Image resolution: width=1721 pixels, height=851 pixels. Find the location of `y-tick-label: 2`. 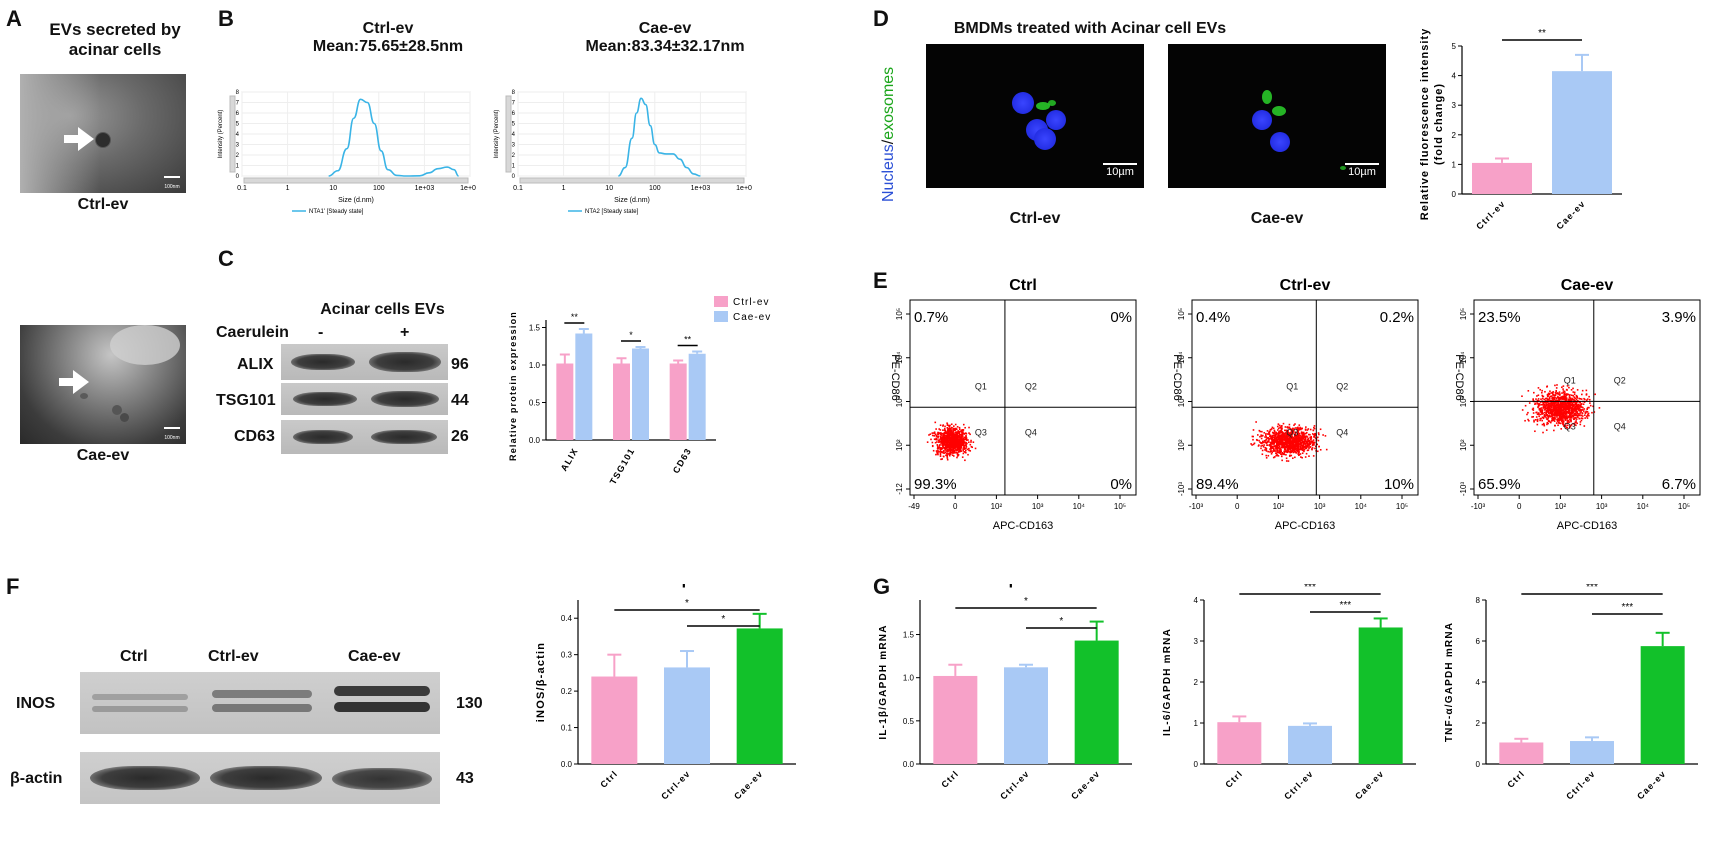

y-tick-label: 2 is located at coordinates (514, 156).